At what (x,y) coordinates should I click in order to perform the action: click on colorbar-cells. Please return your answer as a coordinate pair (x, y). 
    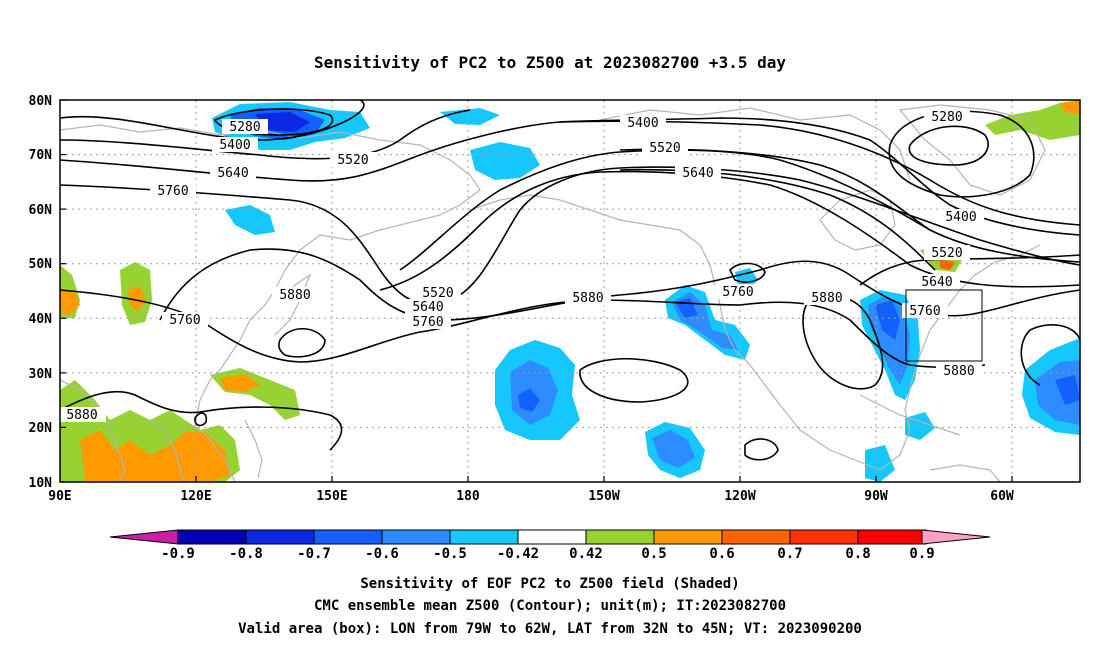
    Looking at the image, I should click on (552, 537).